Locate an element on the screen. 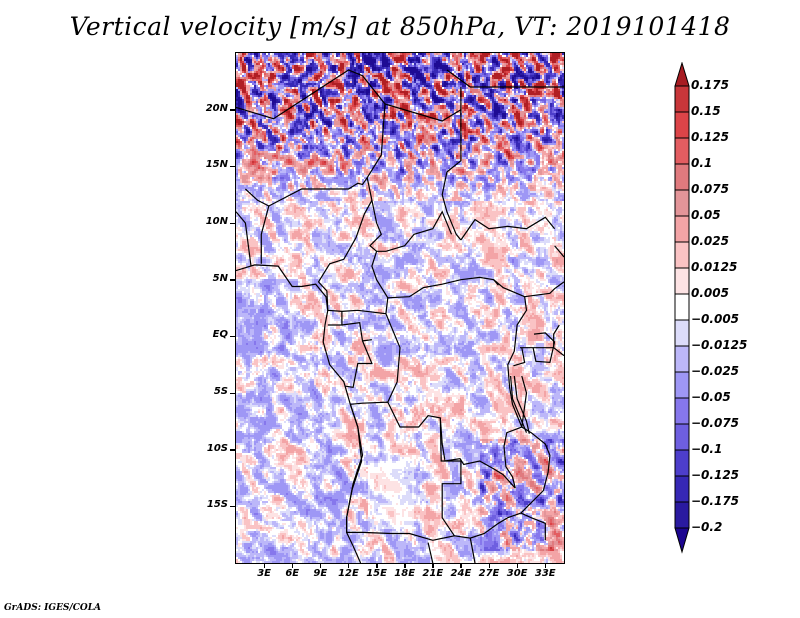 This screenshot has height=618, width=800. colorbar-label: −0.05 is located at coordinates (711, 397).